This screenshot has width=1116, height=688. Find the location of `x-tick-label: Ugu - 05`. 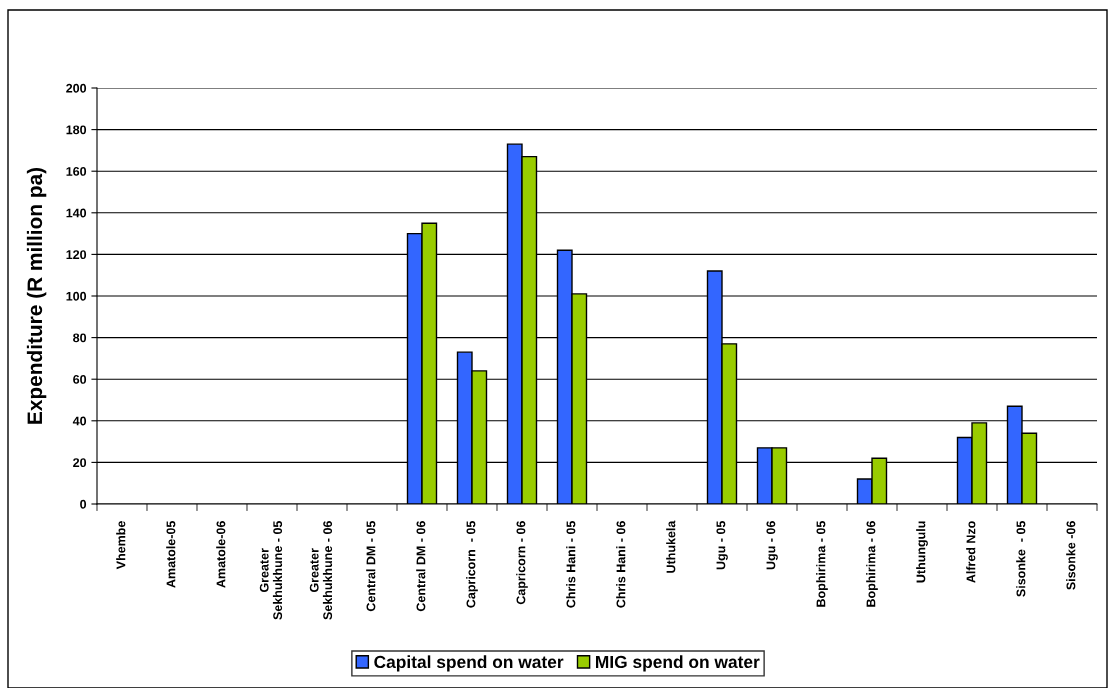

x-tick-label: Ugu - 05 is located at coordinates (722, 545).